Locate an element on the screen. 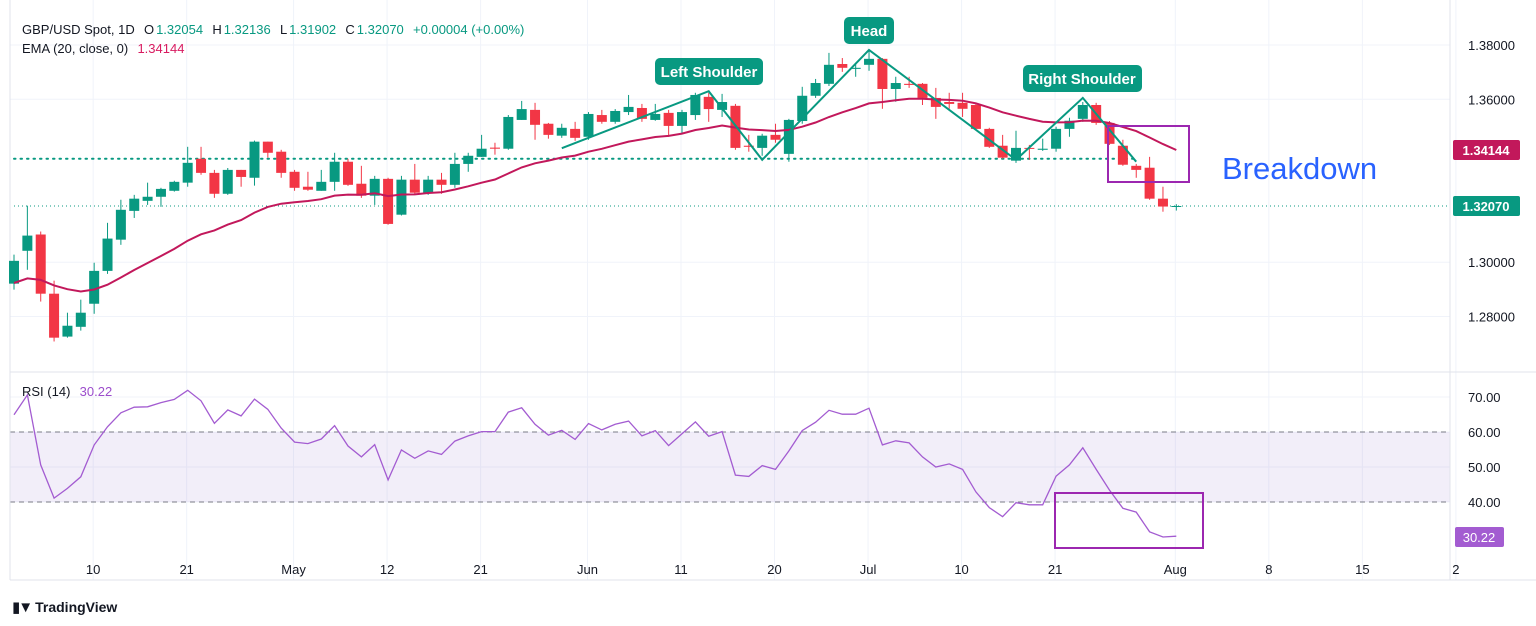  tradingview-logo: ▮▼ TradingView is located at coordinates (64, 607).